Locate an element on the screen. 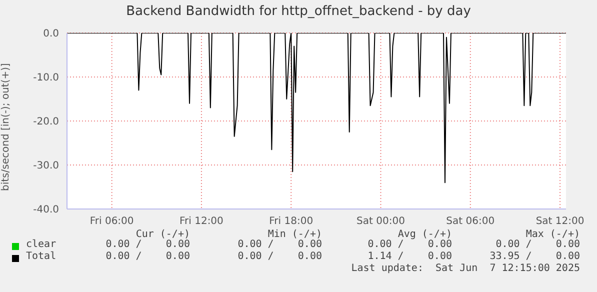  x-tick-label: Fri 12:00 is located at coordinates (202, 222).